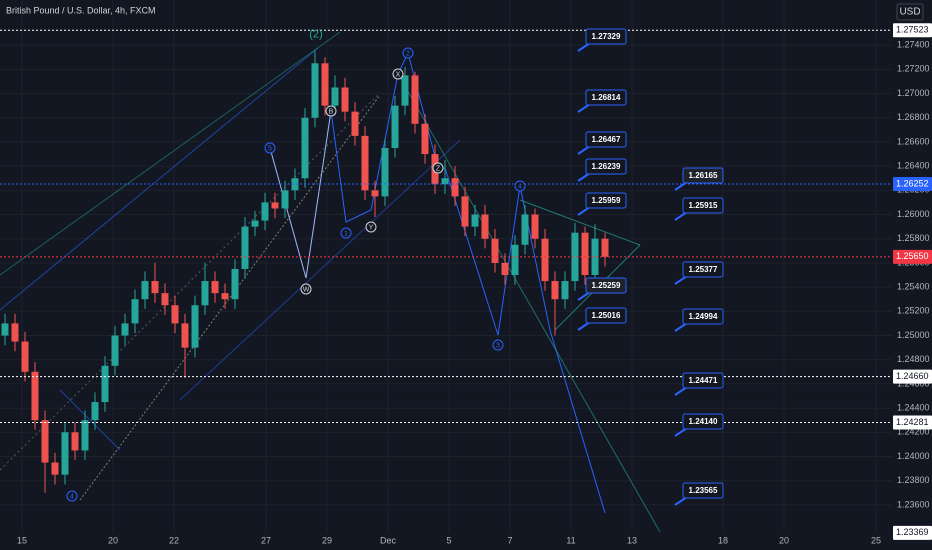 This screenshot has width=932, height=550. Describe the element at coordinates (270, 148) in the screenshot. I see `wave-label: 5` at that location.